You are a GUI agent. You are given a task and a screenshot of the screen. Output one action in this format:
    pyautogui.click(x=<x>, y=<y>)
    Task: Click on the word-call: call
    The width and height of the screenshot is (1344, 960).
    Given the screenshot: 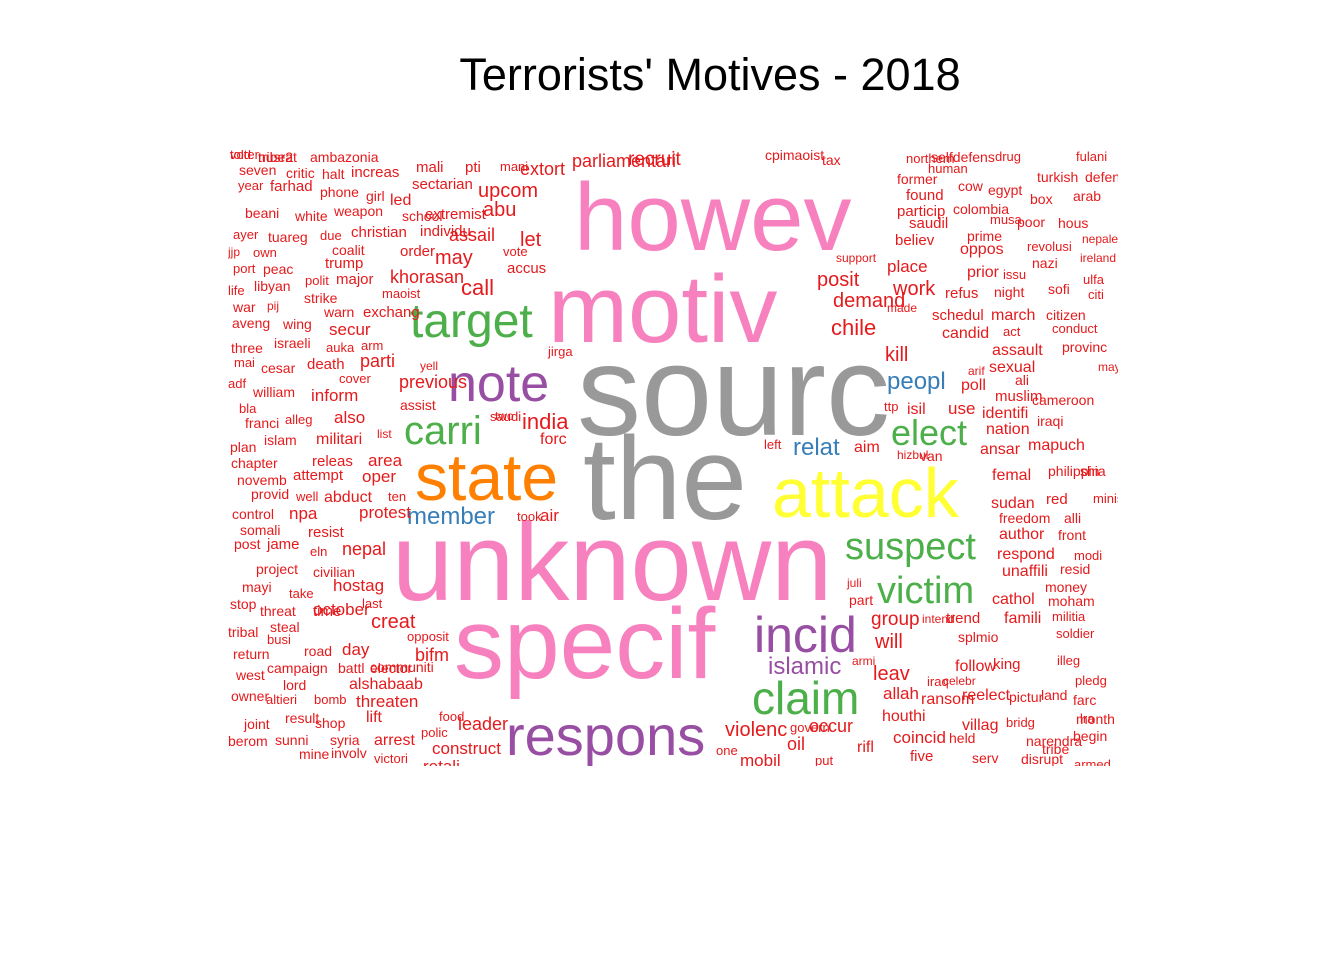 What is the action you would take?
    pyautogui.click(x=478, y=287)
    